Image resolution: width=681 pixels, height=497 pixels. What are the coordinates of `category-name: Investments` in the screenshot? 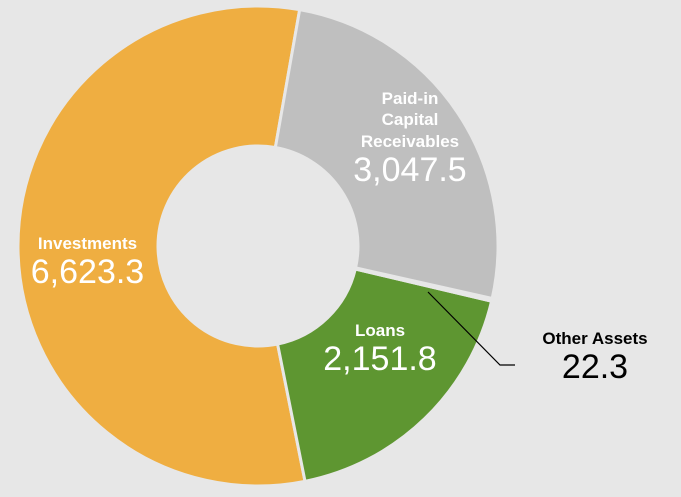 It's located at (87, 243).